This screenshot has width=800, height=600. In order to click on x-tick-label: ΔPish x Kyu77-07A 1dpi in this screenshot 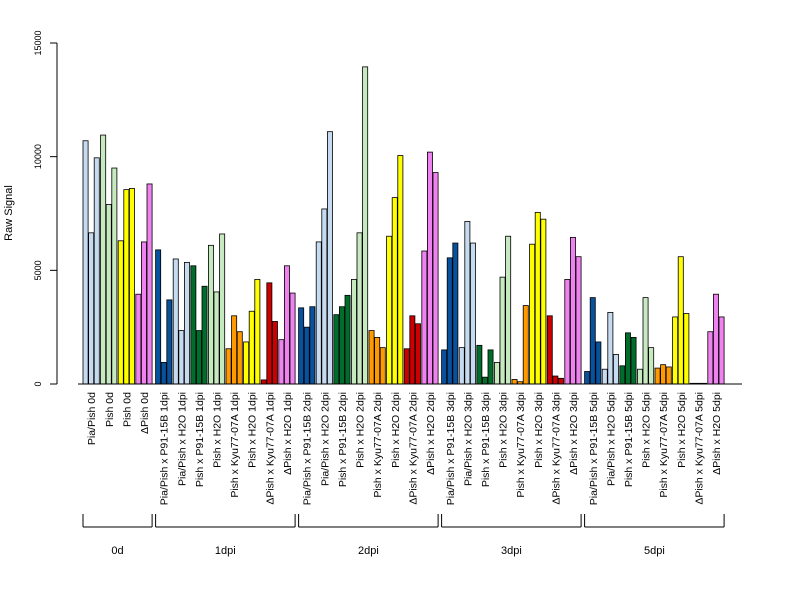, I will do `click(270, 448)`.